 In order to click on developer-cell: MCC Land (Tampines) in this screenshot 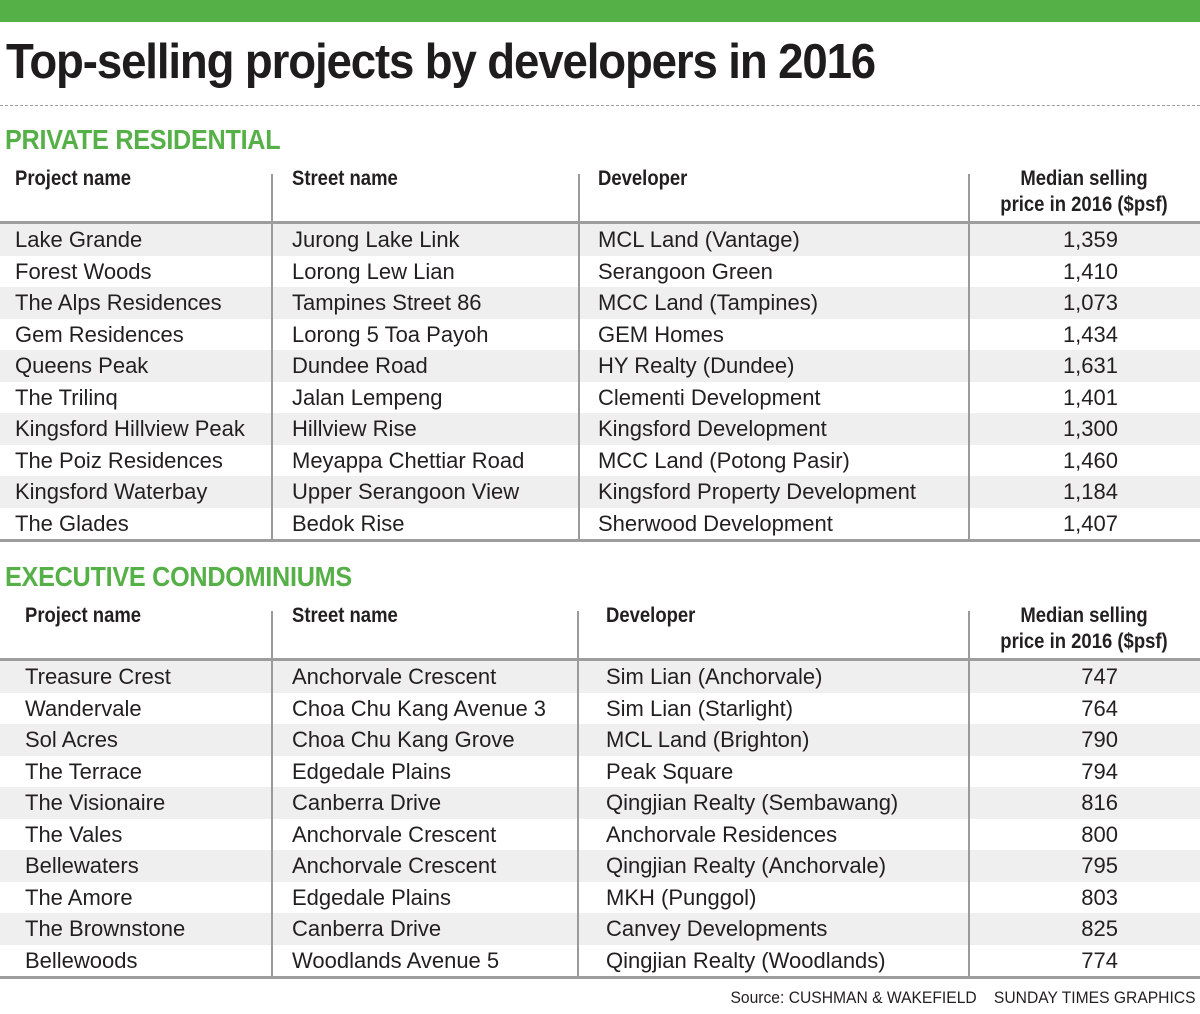, I will do `click(708, 302)`.